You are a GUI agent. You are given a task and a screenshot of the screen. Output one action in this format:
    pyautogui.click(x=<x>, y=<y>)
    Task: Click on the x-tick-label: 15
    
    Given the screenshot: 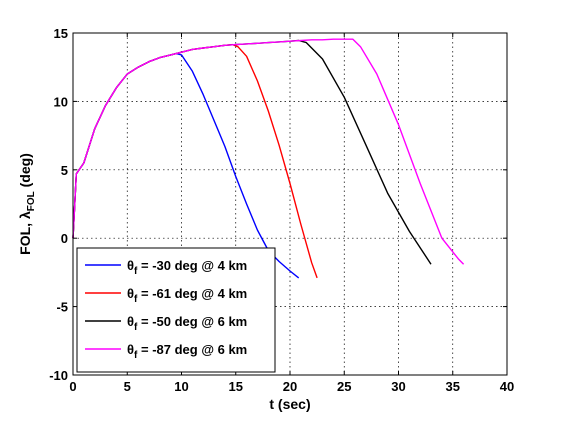 What is the action you would take?
    pyautogui.click(x=236, y=386)
    